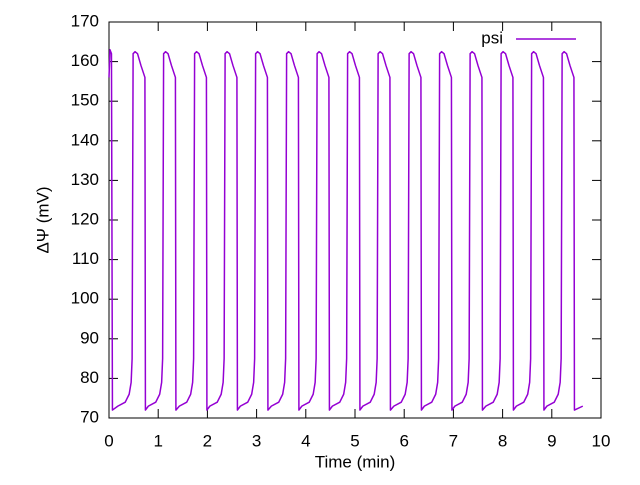 This screenshot has height=485, width=640. What do you see at coordinates (492, 37) in the screenshot?
I see `legend-label: psi` at bounding box center [492, 37].